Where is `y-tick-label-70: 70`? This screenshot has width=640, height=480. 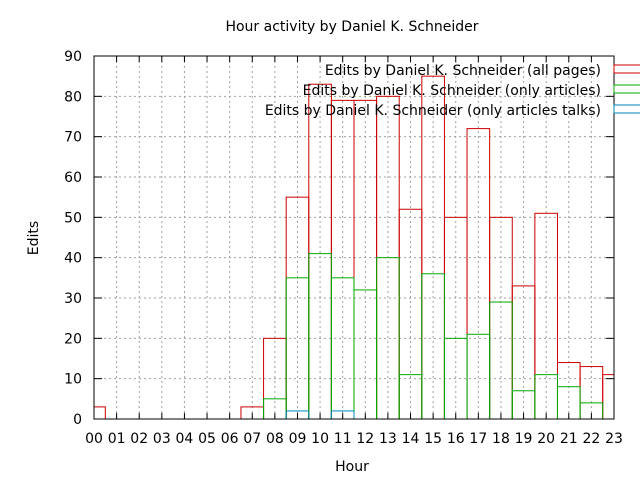 y-tick-label-70: 70 is located at coordinates (73, 138).